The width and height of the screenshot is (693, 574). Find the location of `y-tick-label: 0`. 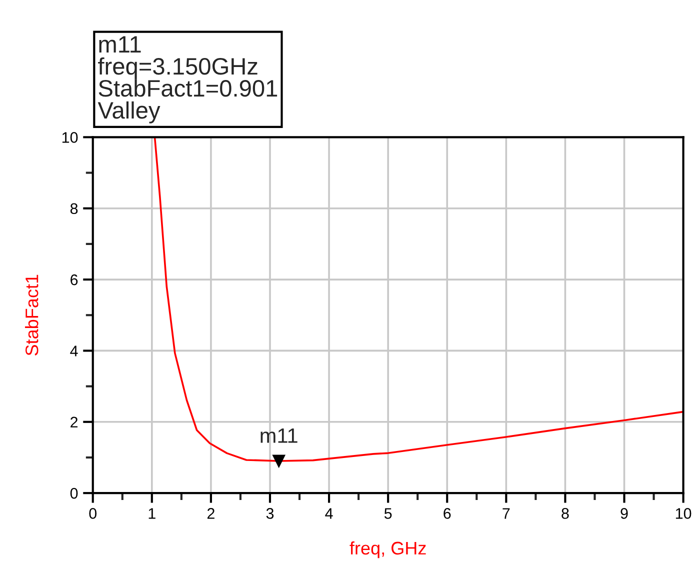

y-tick-label: 0 is located at coordinates (74, 493).